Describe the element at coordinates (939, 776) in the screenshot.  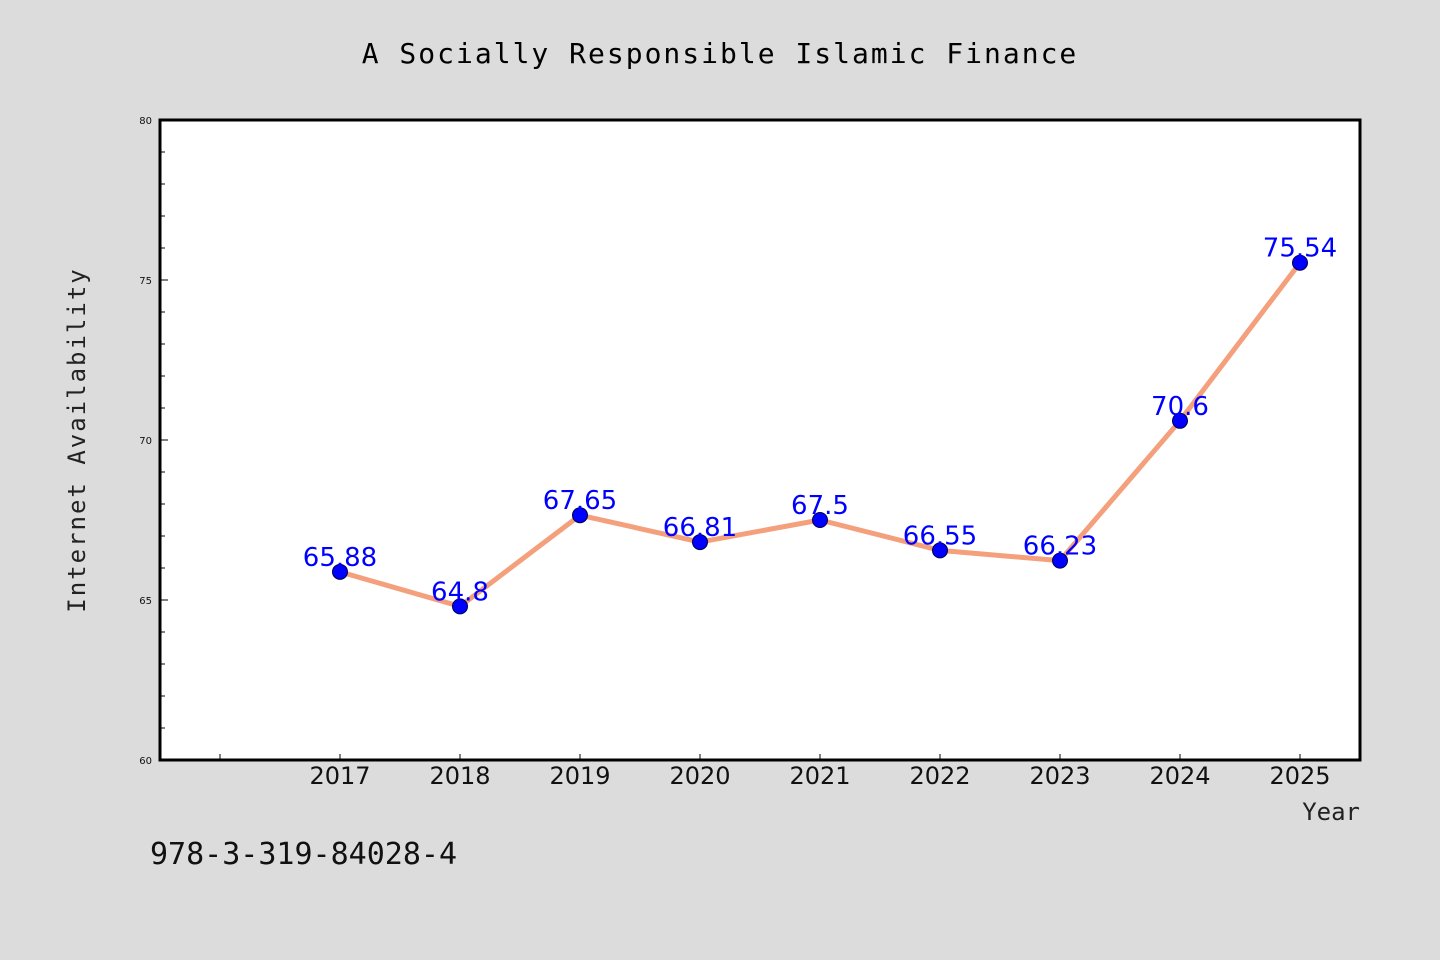
I see `x-tick-label: 2022` at that location.